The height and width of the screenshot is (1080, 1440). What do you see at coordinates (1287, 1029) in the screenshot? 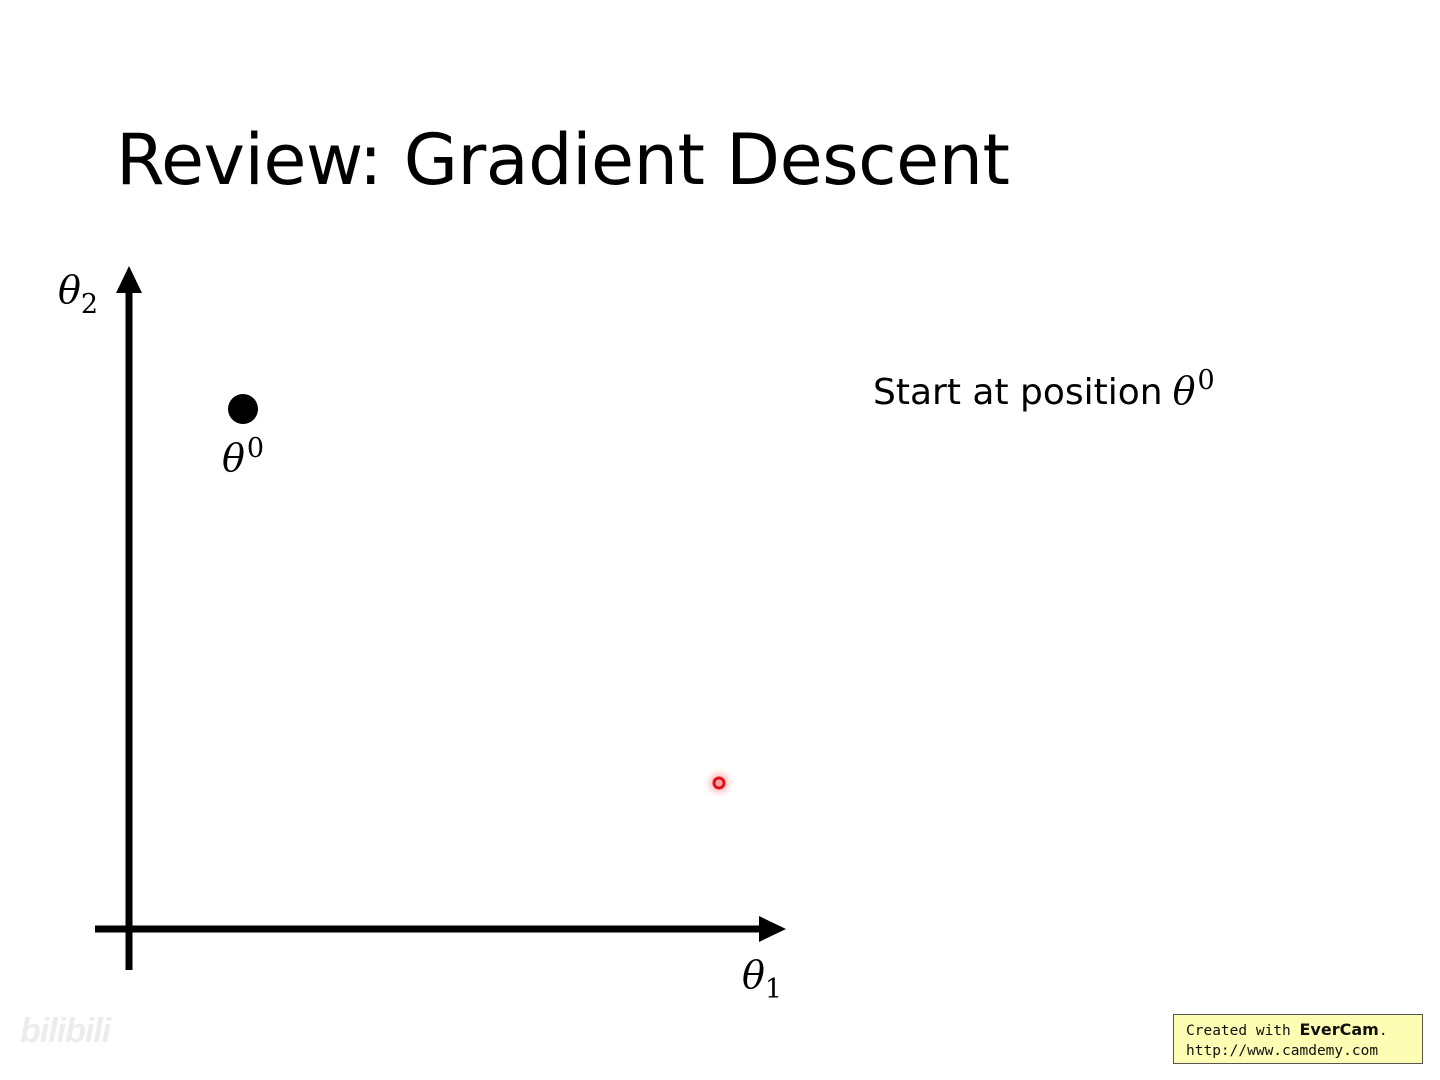
I see `badge-line-1: Created with EverCam.` at bounding box center [1287, 1029].